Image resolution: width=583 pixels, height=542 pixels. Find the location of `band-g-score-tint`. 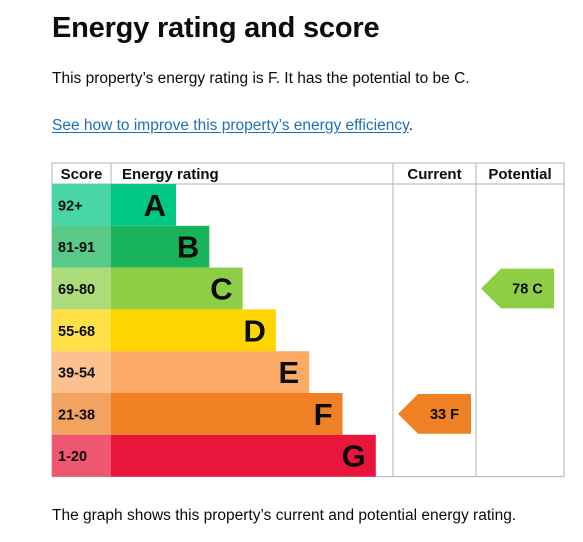

band-g-score-tint is located at coordinates (81, 455).